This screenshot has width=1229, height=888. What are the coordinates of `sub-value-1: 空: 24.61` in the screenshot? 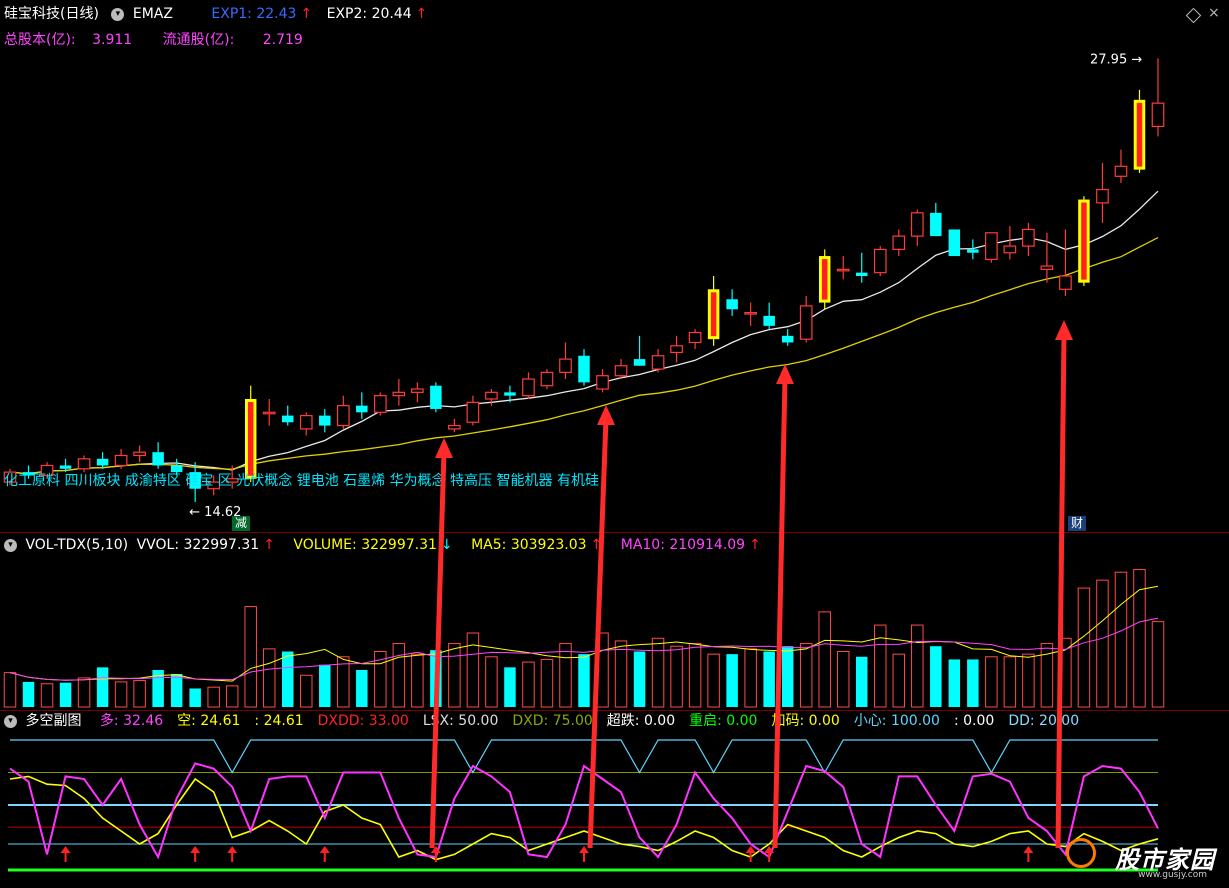 It's located at (209, 721).